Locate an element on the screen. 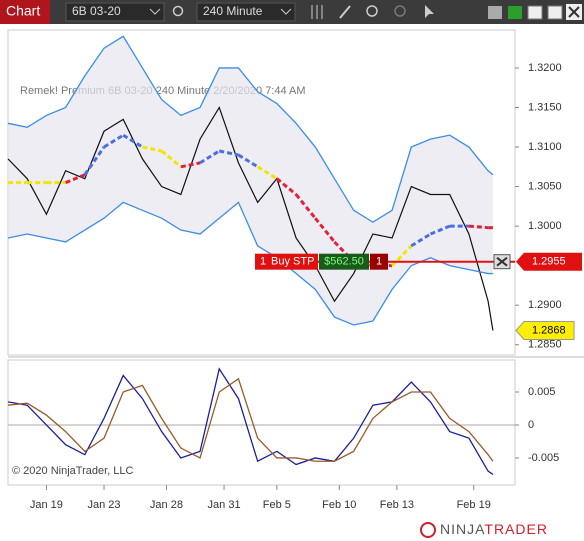 This screenshot has height=541, width=584. x-tick-label: Jan 19 is located at coordinates (46, 505).